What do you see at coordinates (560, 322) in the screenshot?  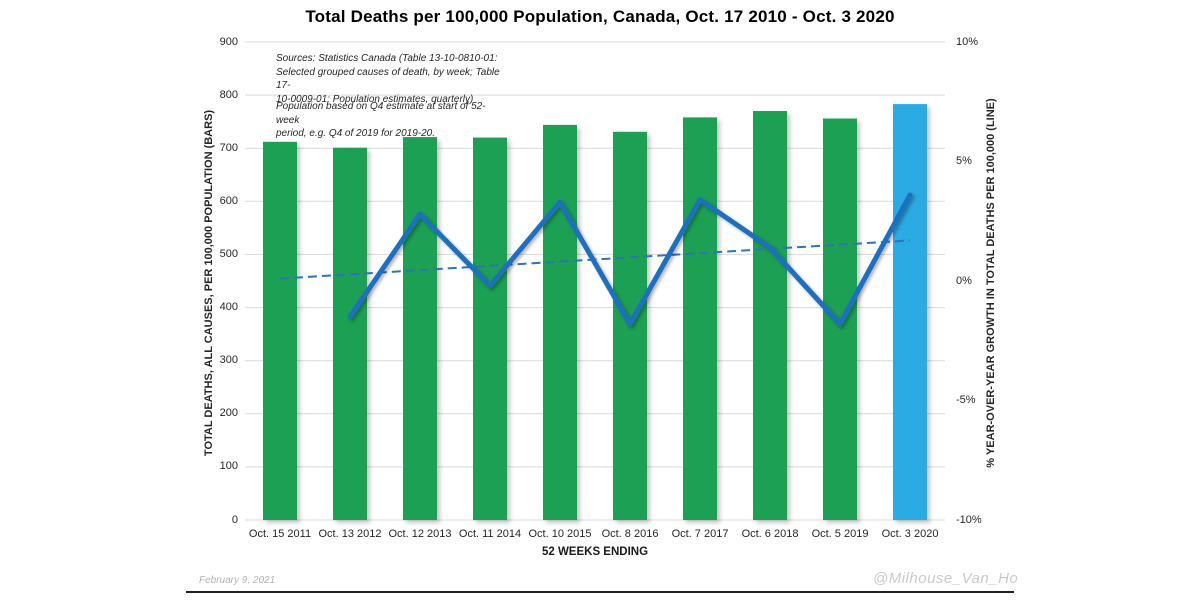 I see `bar-oct-10-2015` at bounding box center [560, 322].